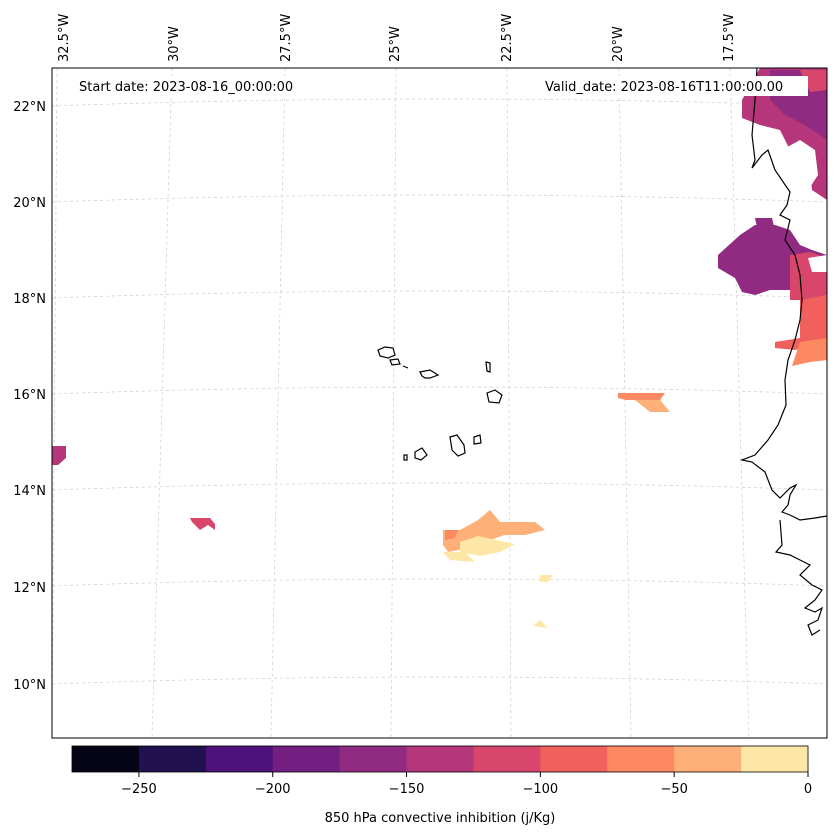 The image size is (837, 836). I want to click on island-maio, so click(477, 439).